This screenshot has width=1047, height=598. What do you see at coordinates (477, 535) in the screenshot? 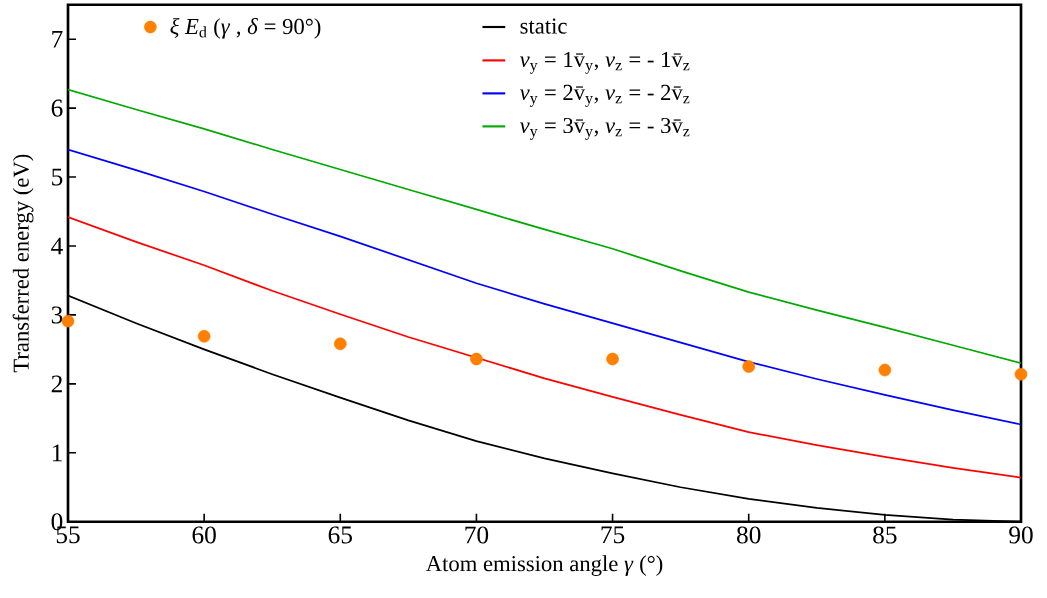
I see `x-tick-label: 70` at bounding box center [477, 535].